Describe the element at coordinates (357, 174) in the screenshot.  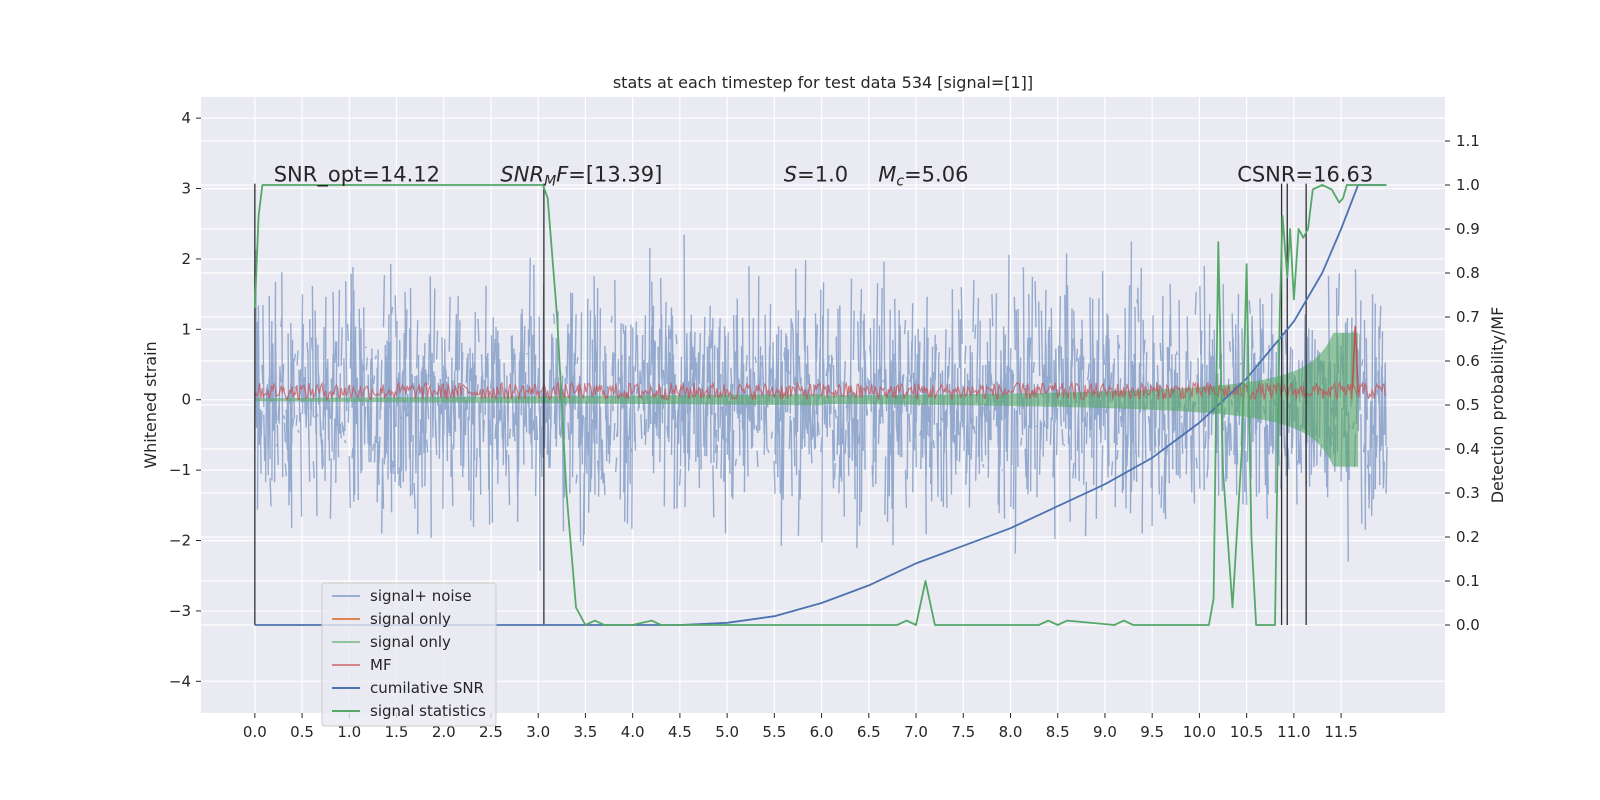
I see `annotation: SNR_opt=14.12` at that location.